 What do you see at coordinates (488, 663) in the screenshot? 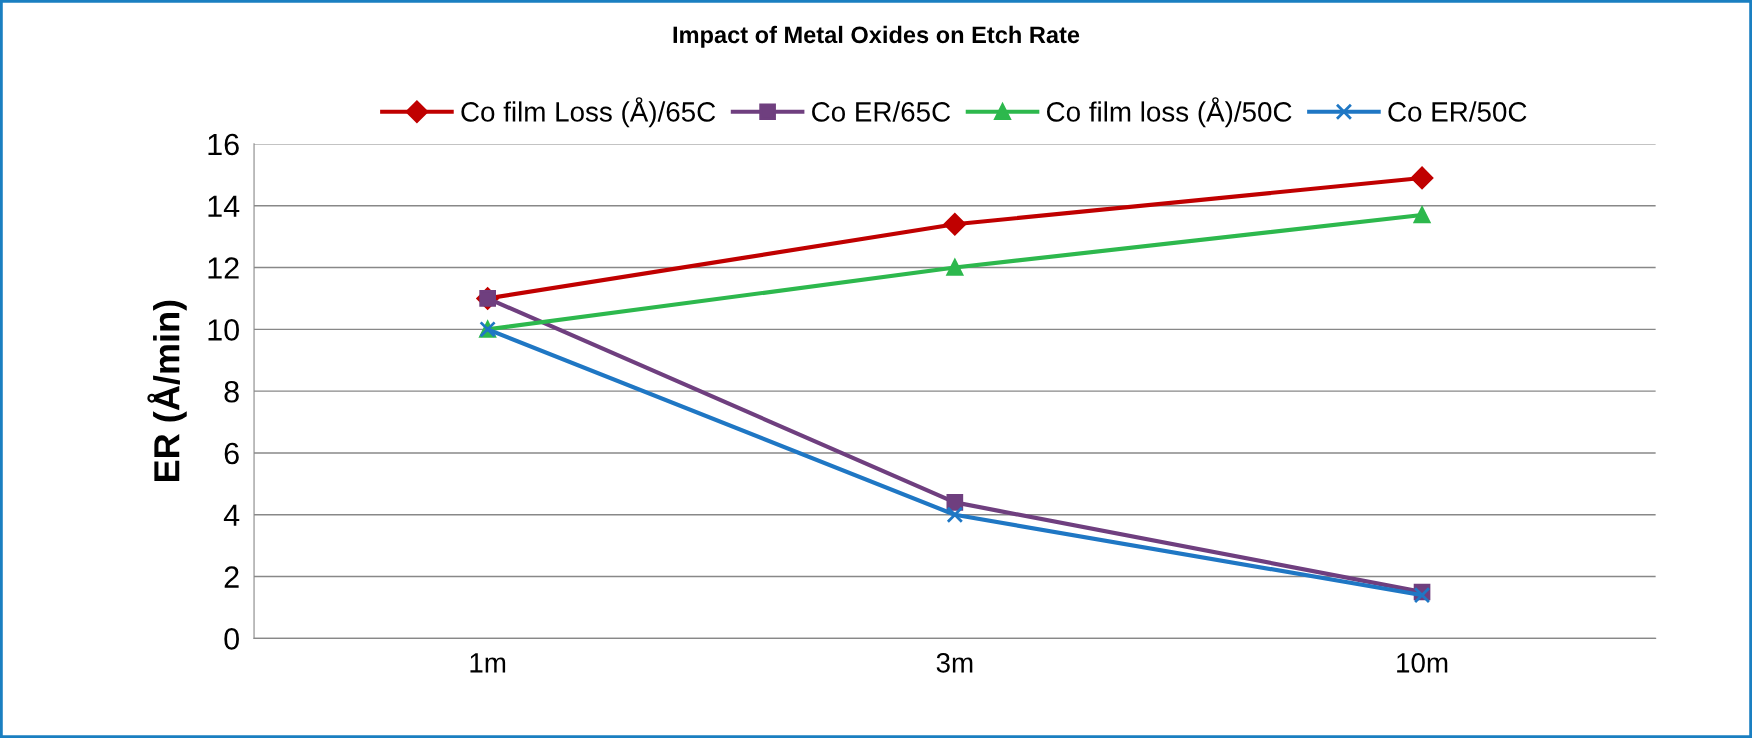
I see `x-tick-label: 1m` at bounding box center [488, 663].